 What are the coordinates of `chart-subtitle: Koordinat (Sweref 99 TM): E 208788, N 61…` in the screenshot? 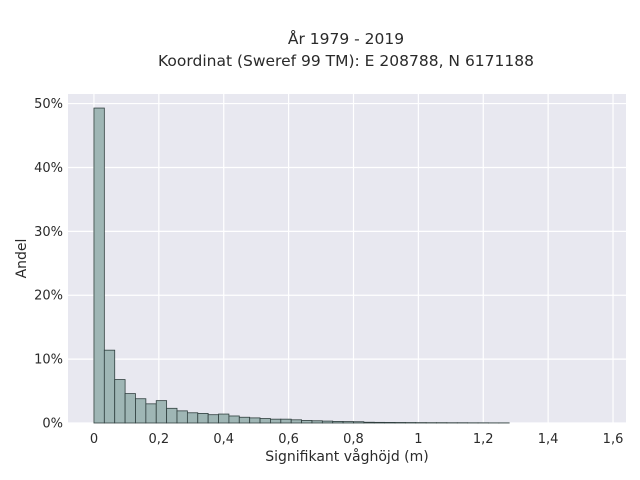 It's located at (346, 61).